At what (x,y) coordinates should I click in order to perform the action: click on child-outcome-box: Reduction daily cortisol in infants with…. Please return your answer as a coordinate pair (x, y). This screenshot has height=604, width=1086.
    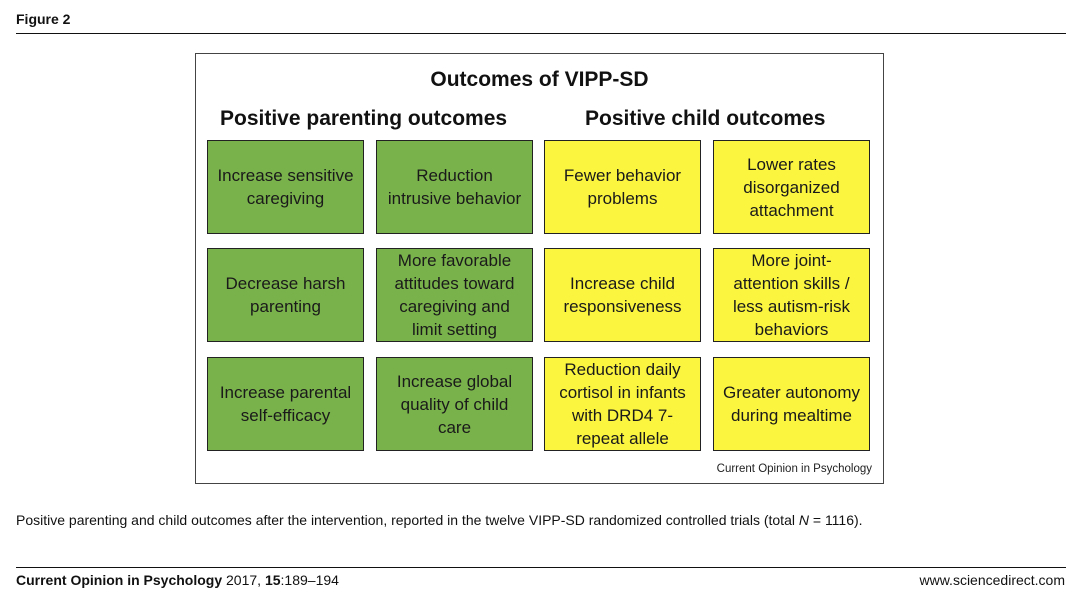
    Looking at the image, I should click on (622, 404).